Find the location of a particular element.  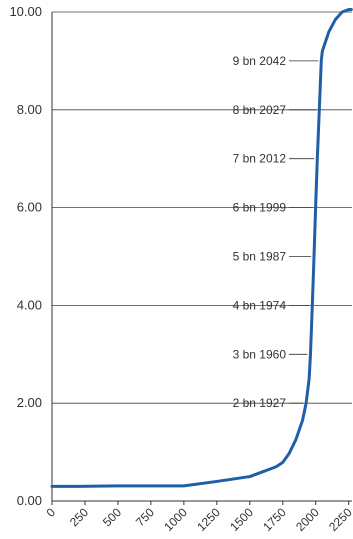

x-axis-ticks: 0 250 500 750 1000 1250 1500 1750 2000 2250 is located at coordinates (198, 517).